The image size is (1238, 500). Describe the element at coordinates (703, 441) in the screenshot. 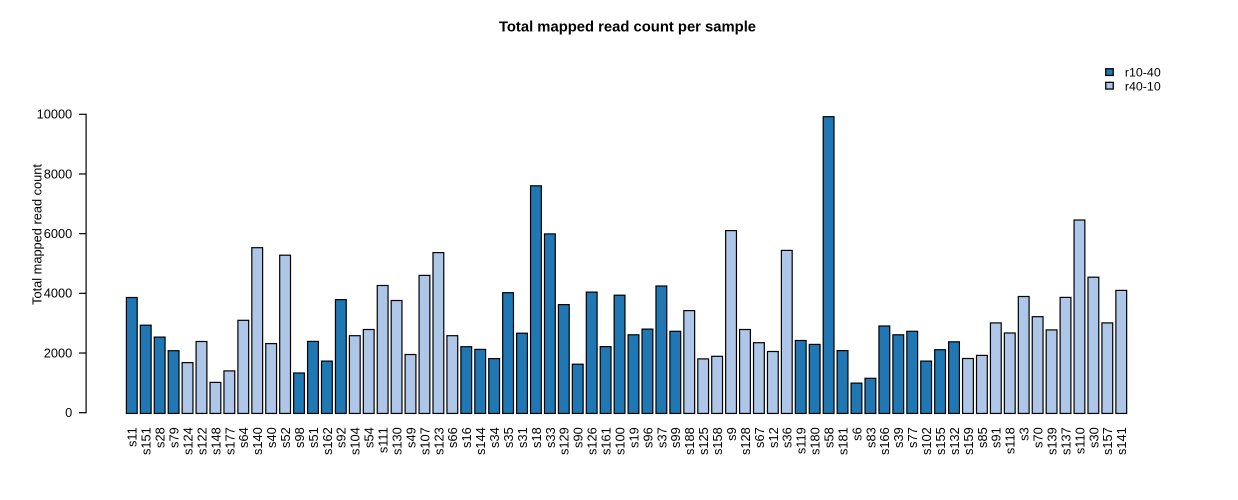

I see `svg-text: s125` at that location.